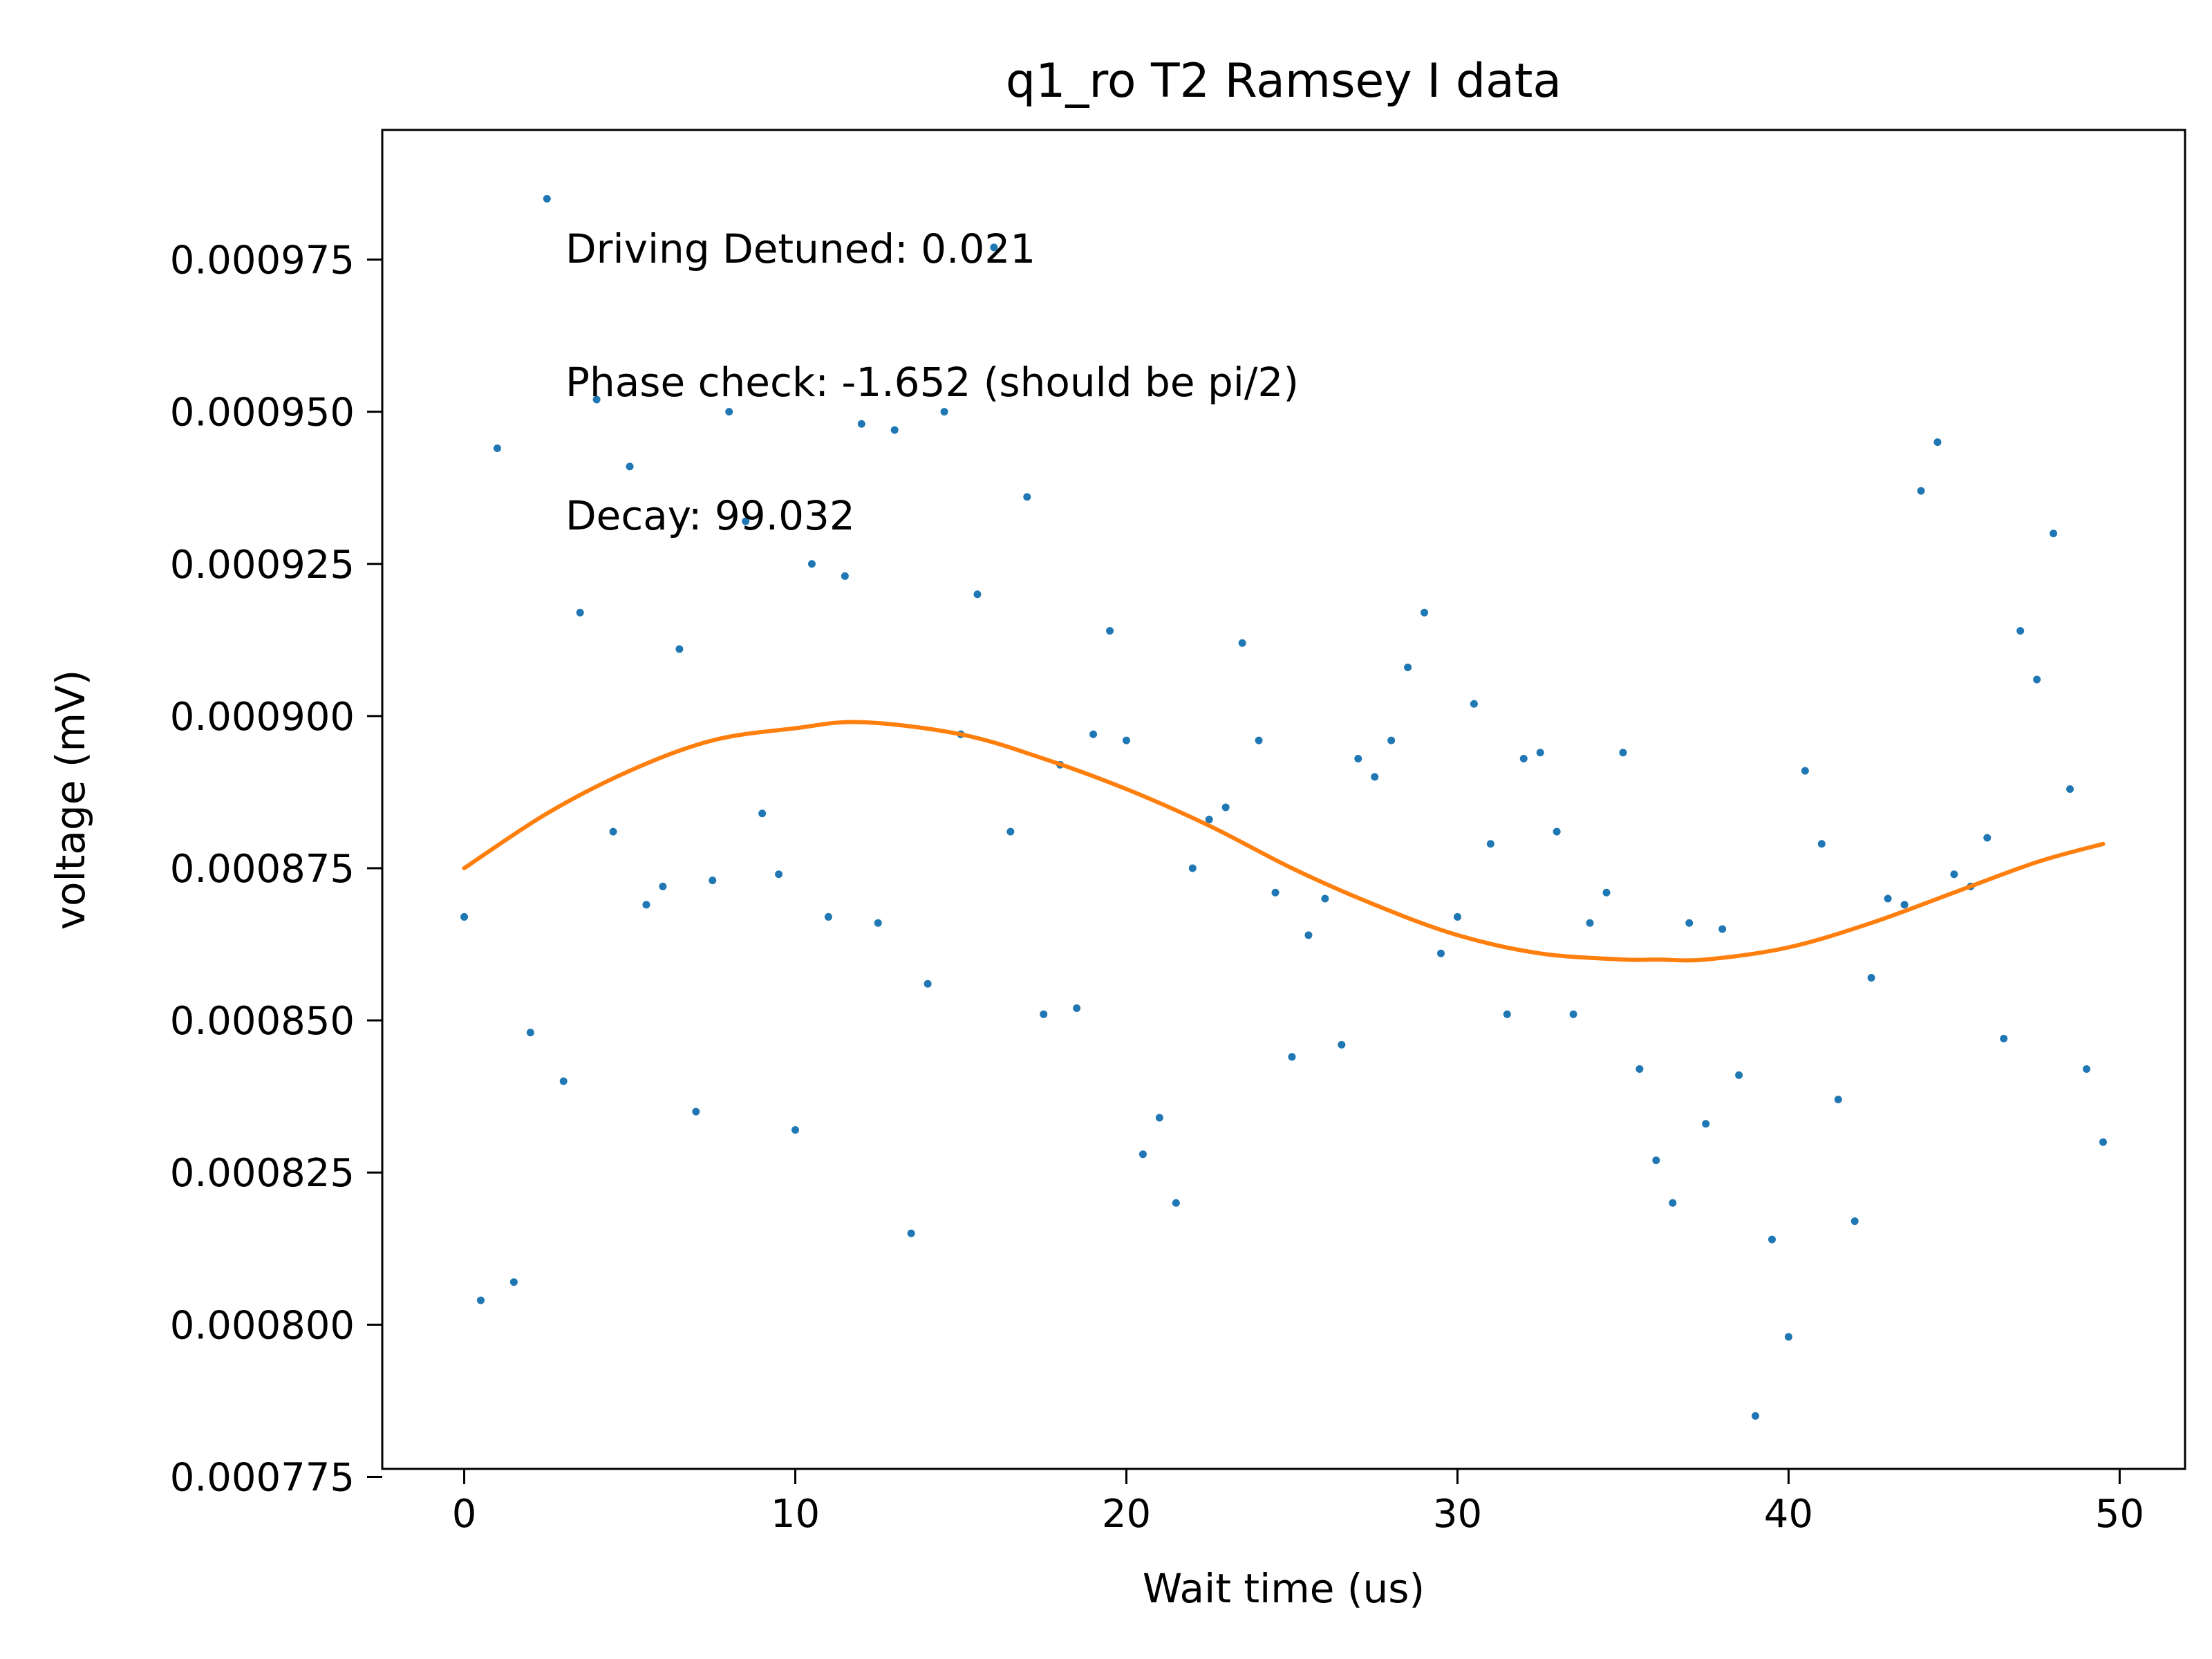  I want to click on x-tick-label: 0, so click(465, 1515).